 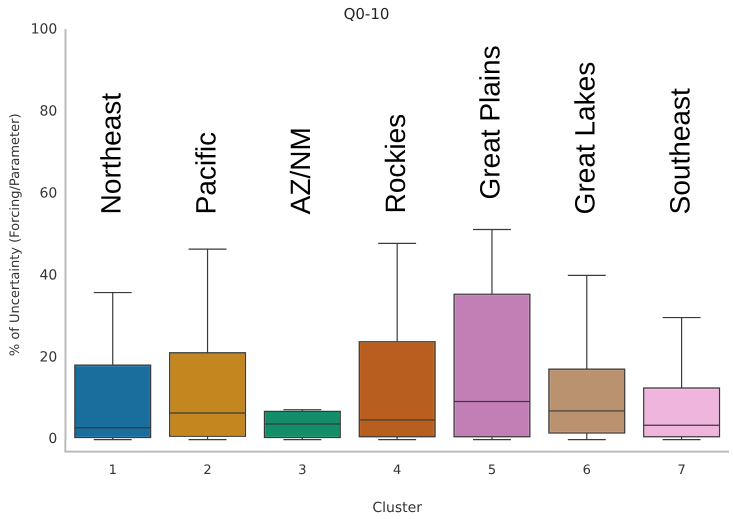 What do you see at coordinates (367, 13) in the screenshot?
I see `chart-title: Q0-10` at bounding box center [367, 13].